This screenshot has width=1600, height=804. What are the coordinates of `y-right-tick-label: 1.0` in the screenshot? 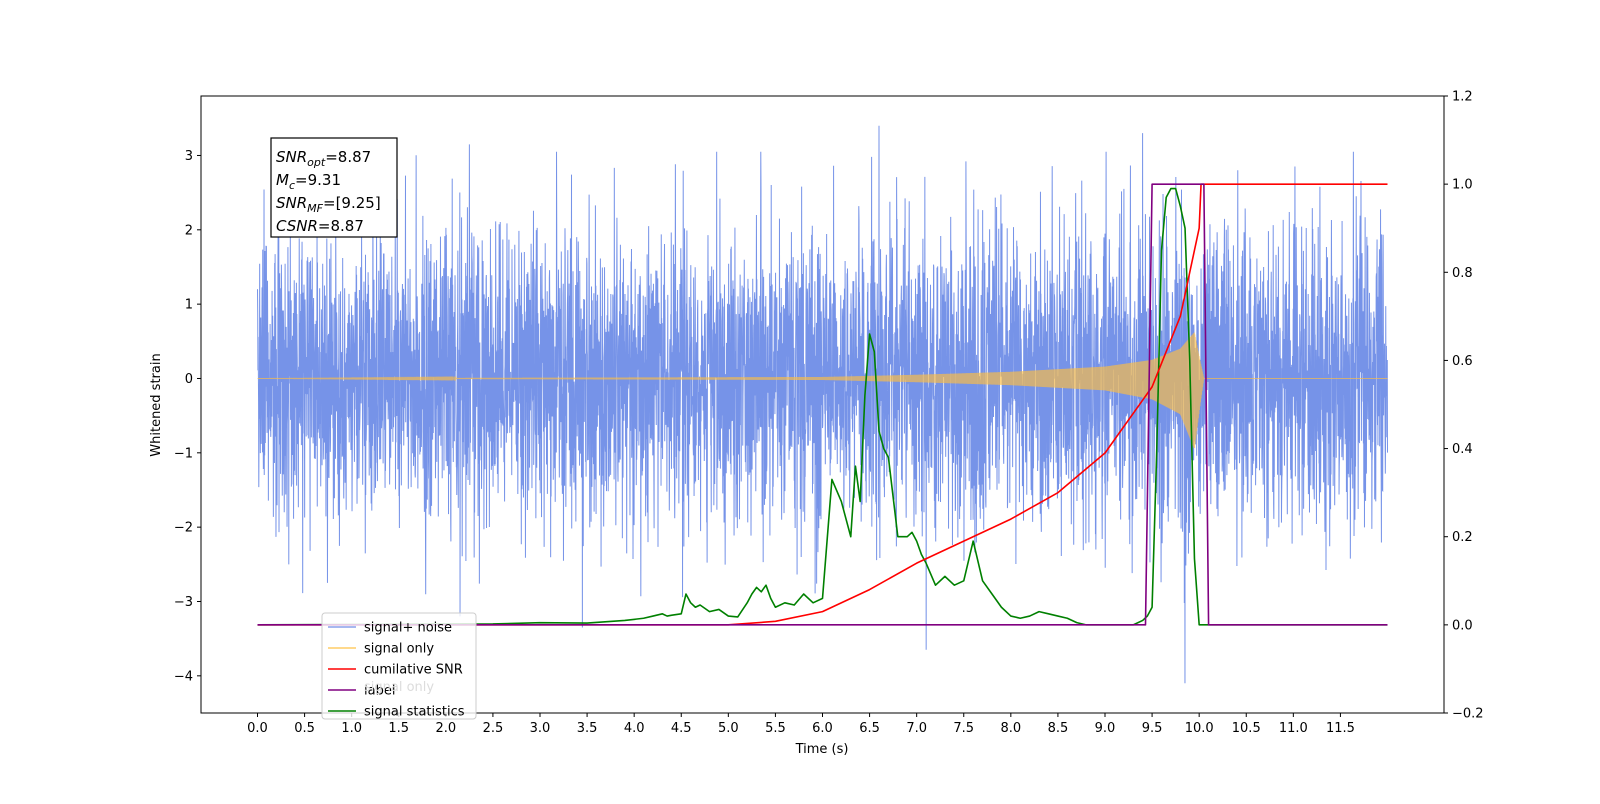 It's located at (1462, 185).